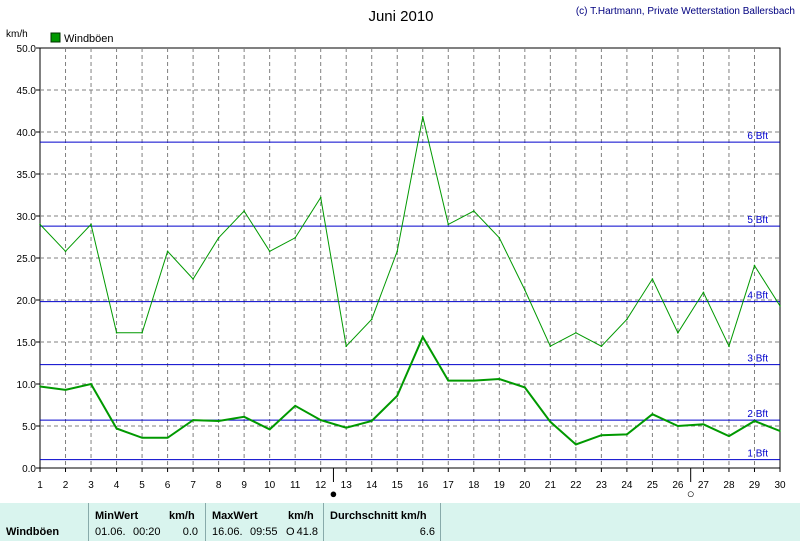  I want to click on x-tick-label: 23, so click(602, 485).